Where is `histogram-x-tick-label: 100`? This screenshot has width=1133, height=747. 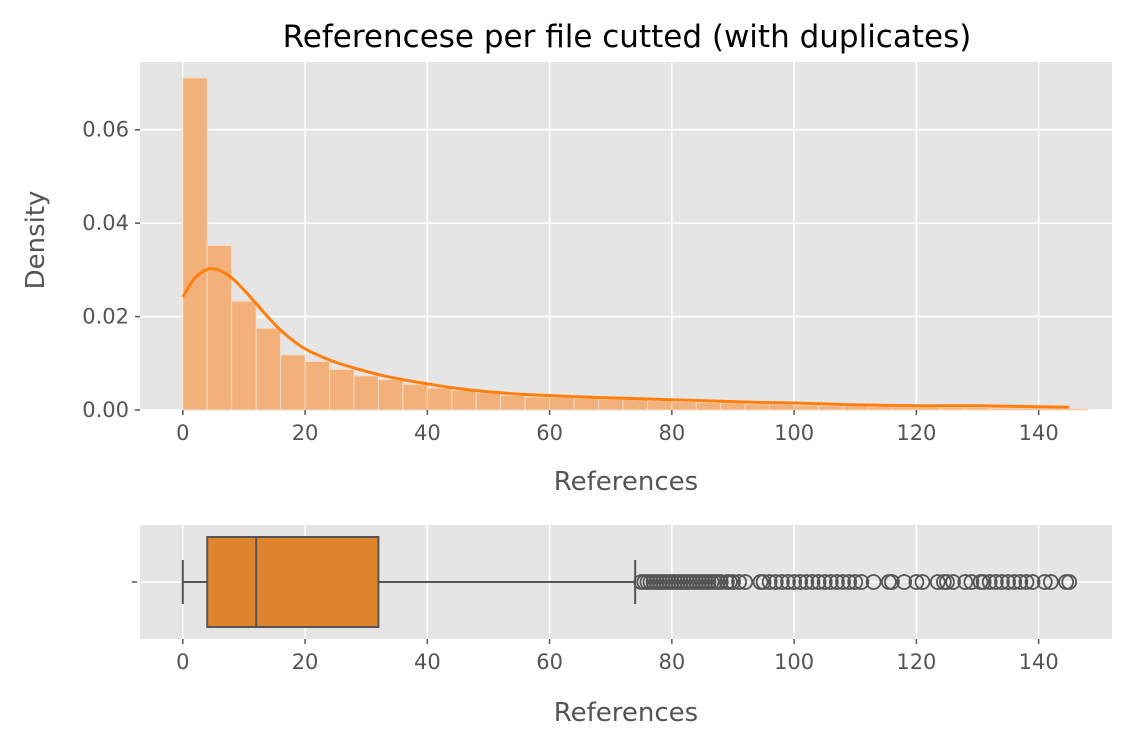
histogram-x-tick-label: 100 is located at coordinates (794, 433).